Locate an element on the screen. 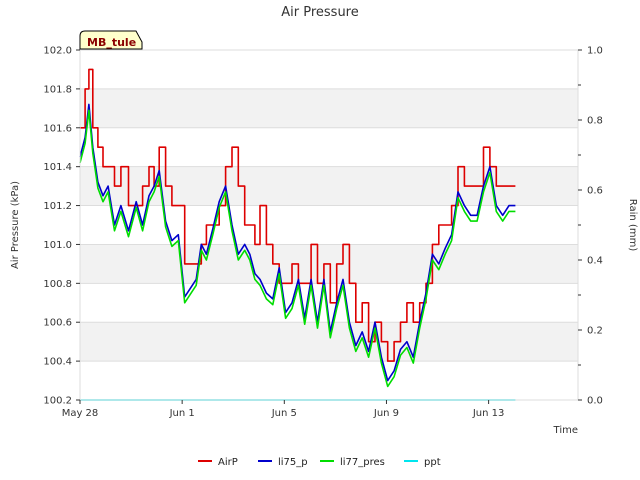 The image size is (640, 480). legend-label-airp: AirP is located at coordinates (228, 462).